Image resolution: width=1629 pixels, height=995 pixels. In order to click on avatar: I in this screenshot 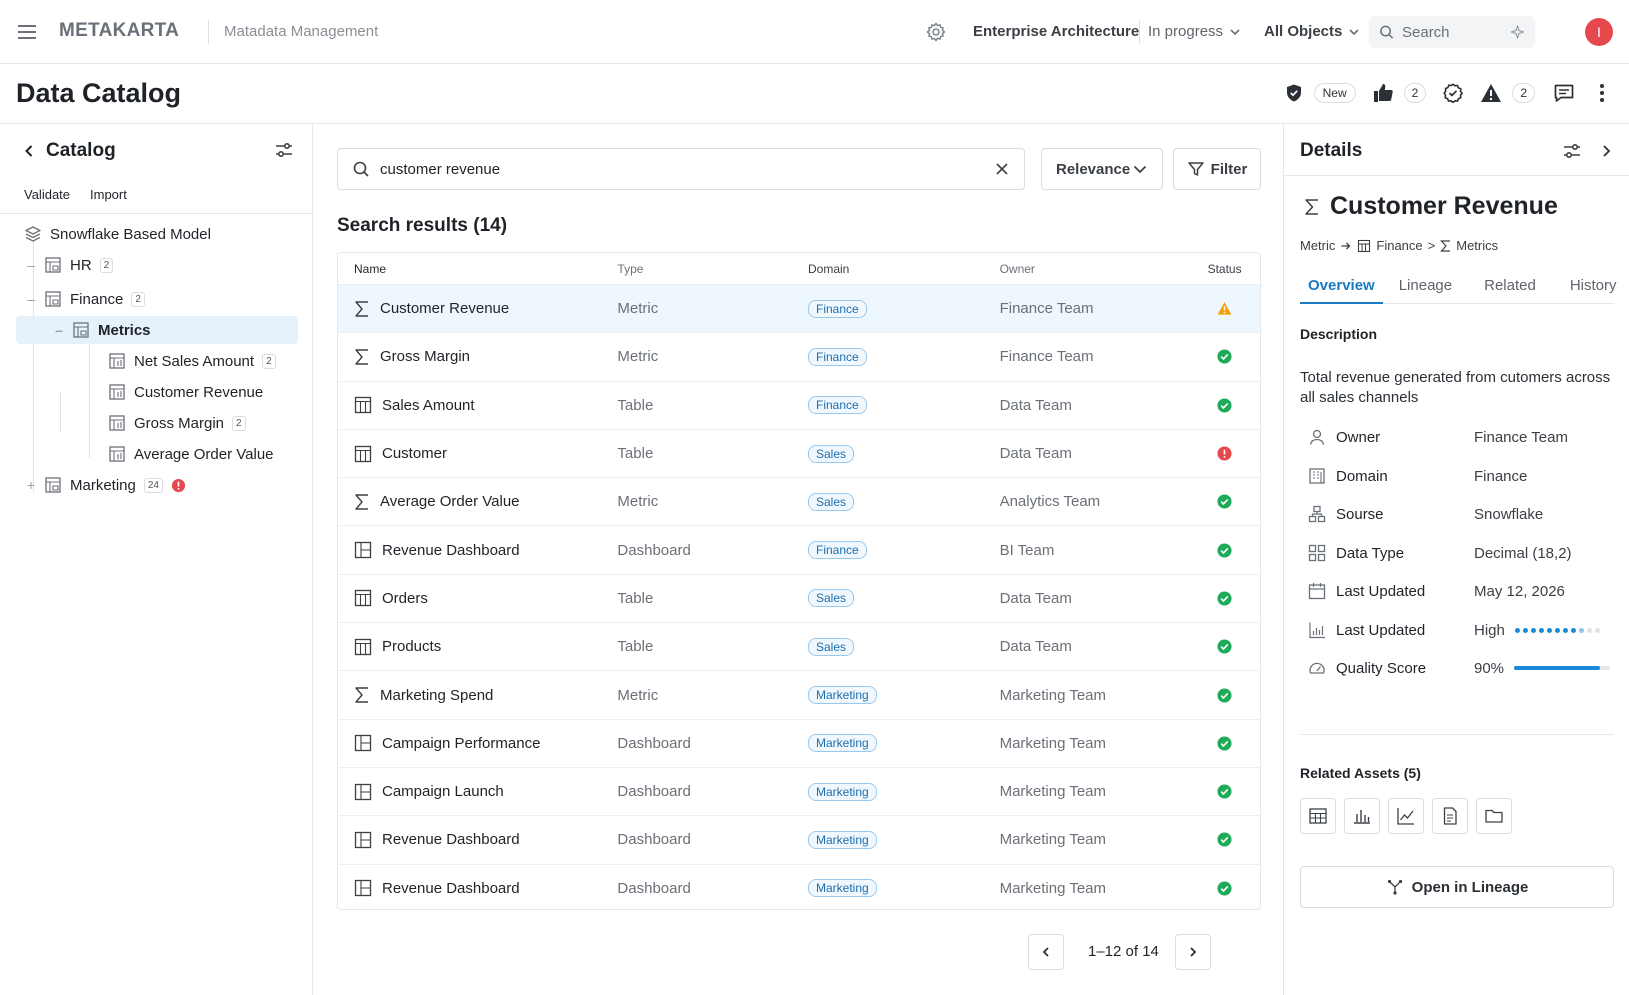, I will do `click(1599, 32)`.